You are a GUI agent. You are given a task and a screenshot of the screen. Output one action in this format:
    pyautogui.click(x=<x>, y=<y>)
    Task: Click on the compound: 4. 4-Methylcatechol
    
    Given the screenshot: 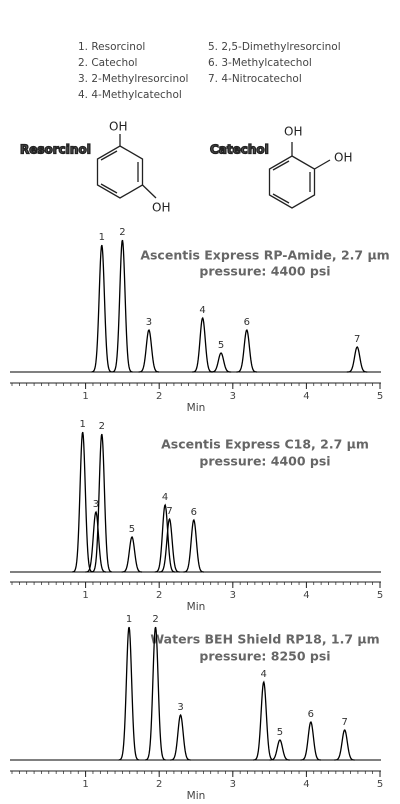 What is the action you would take?
    pyautogui.click(x=130, y=95)
    